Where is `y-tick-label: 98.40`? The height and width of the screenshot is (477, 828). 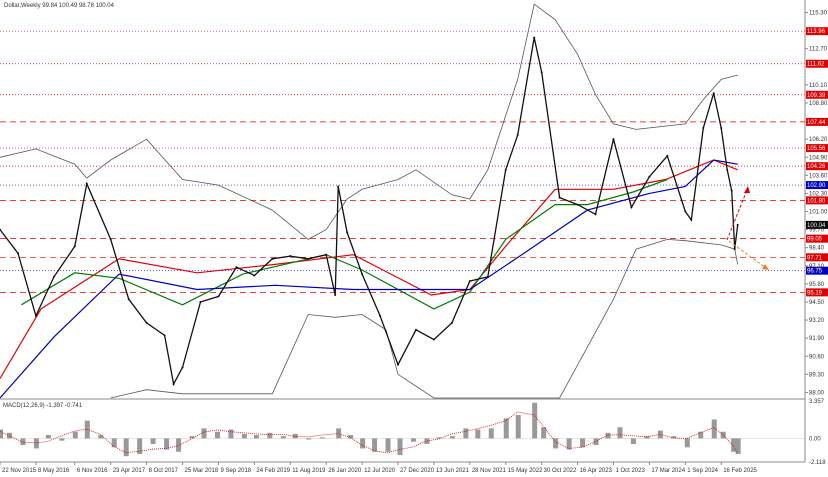
y-tick-label: 98.40 is located at coordinates (817, 249).